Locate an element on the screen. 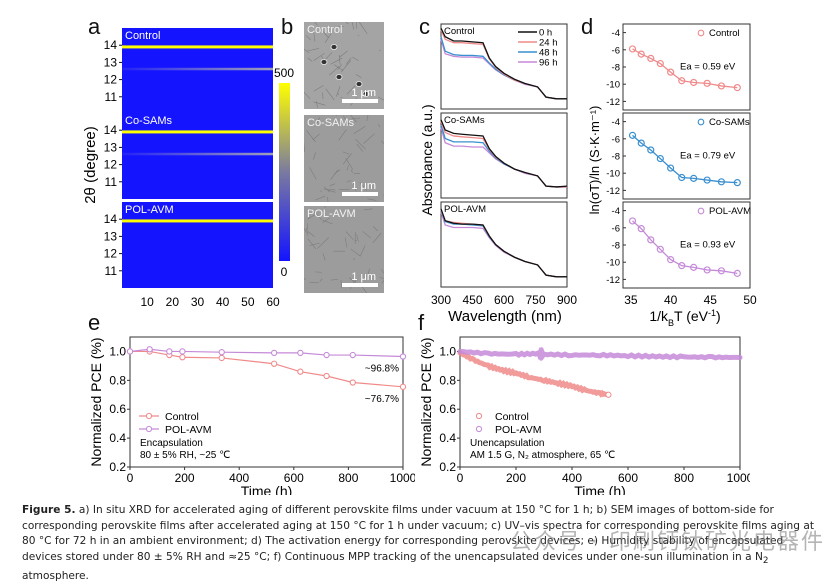 The height and width of the screenshot is (585, 831). legend-marker is located at coordinates (148, 415).